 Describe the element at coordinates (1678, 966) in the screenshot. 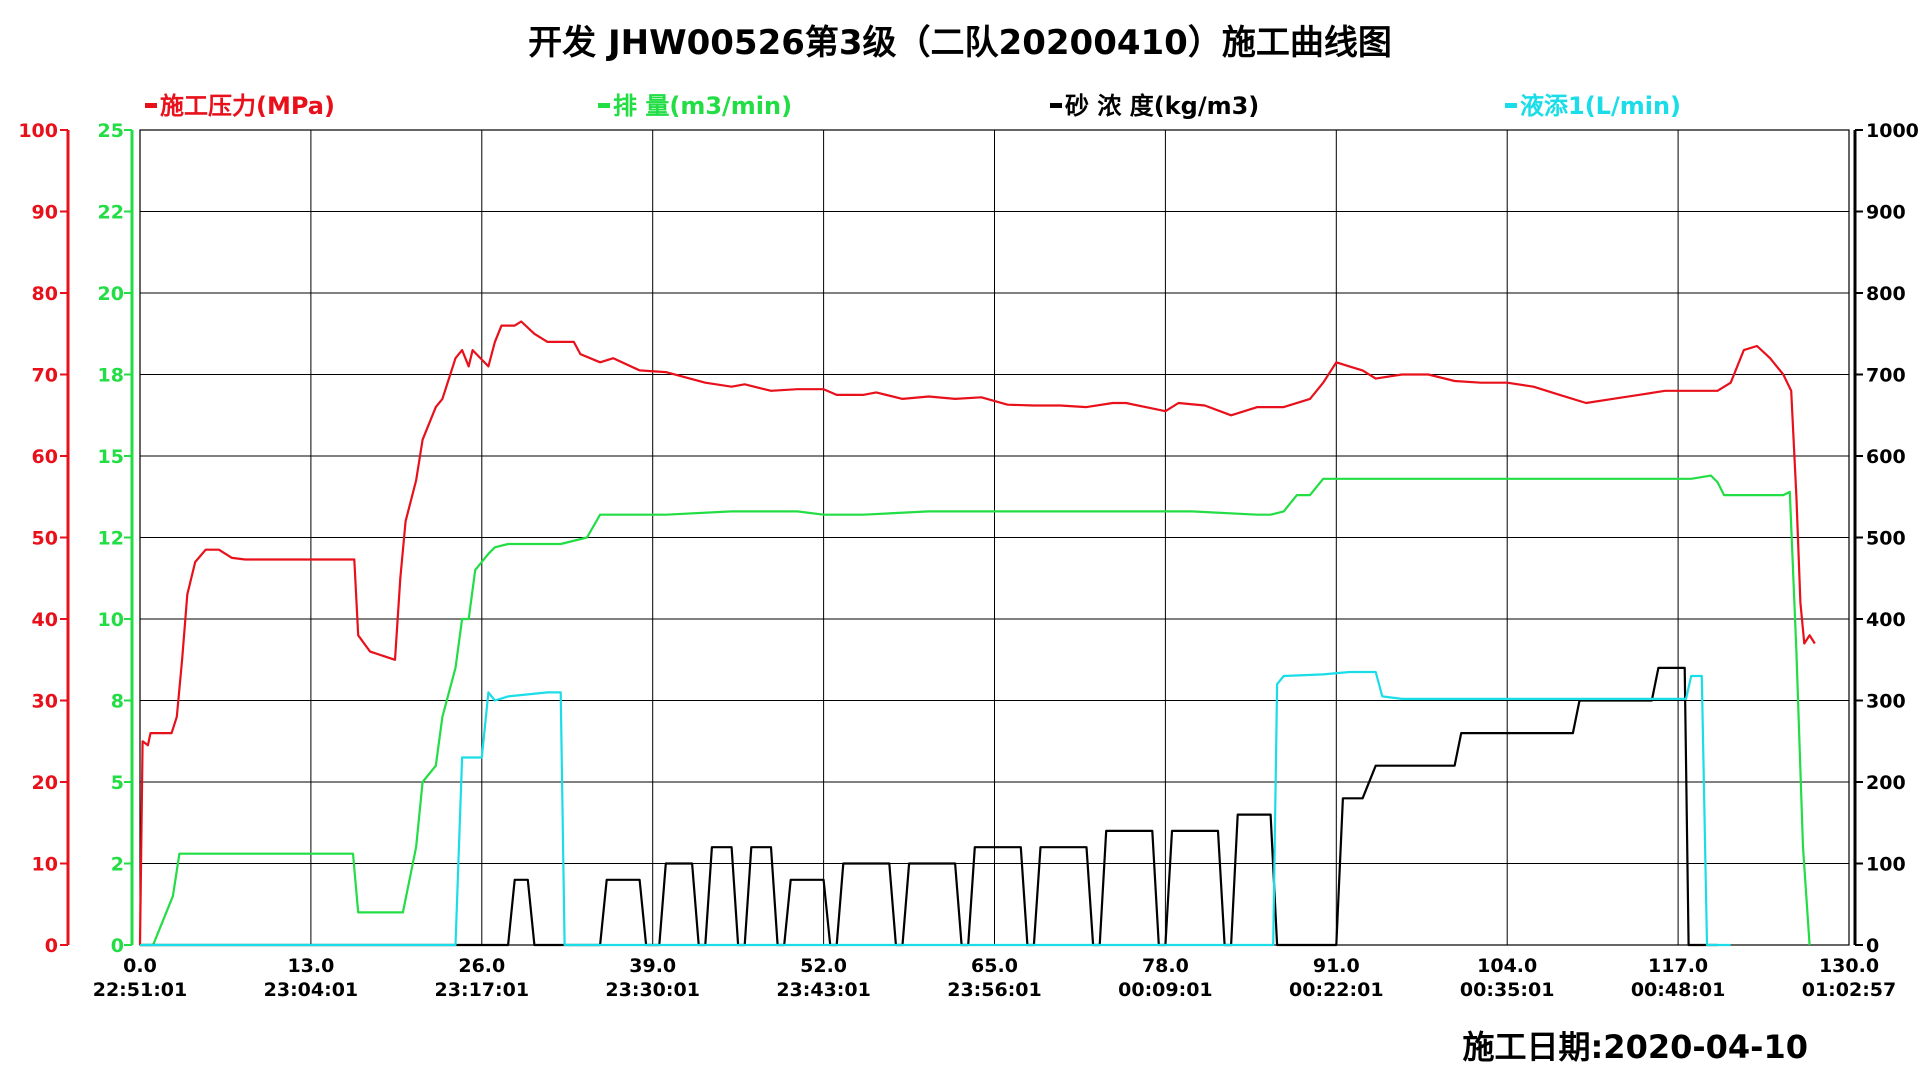

I see `x-tick-label: 117.0` at that location.